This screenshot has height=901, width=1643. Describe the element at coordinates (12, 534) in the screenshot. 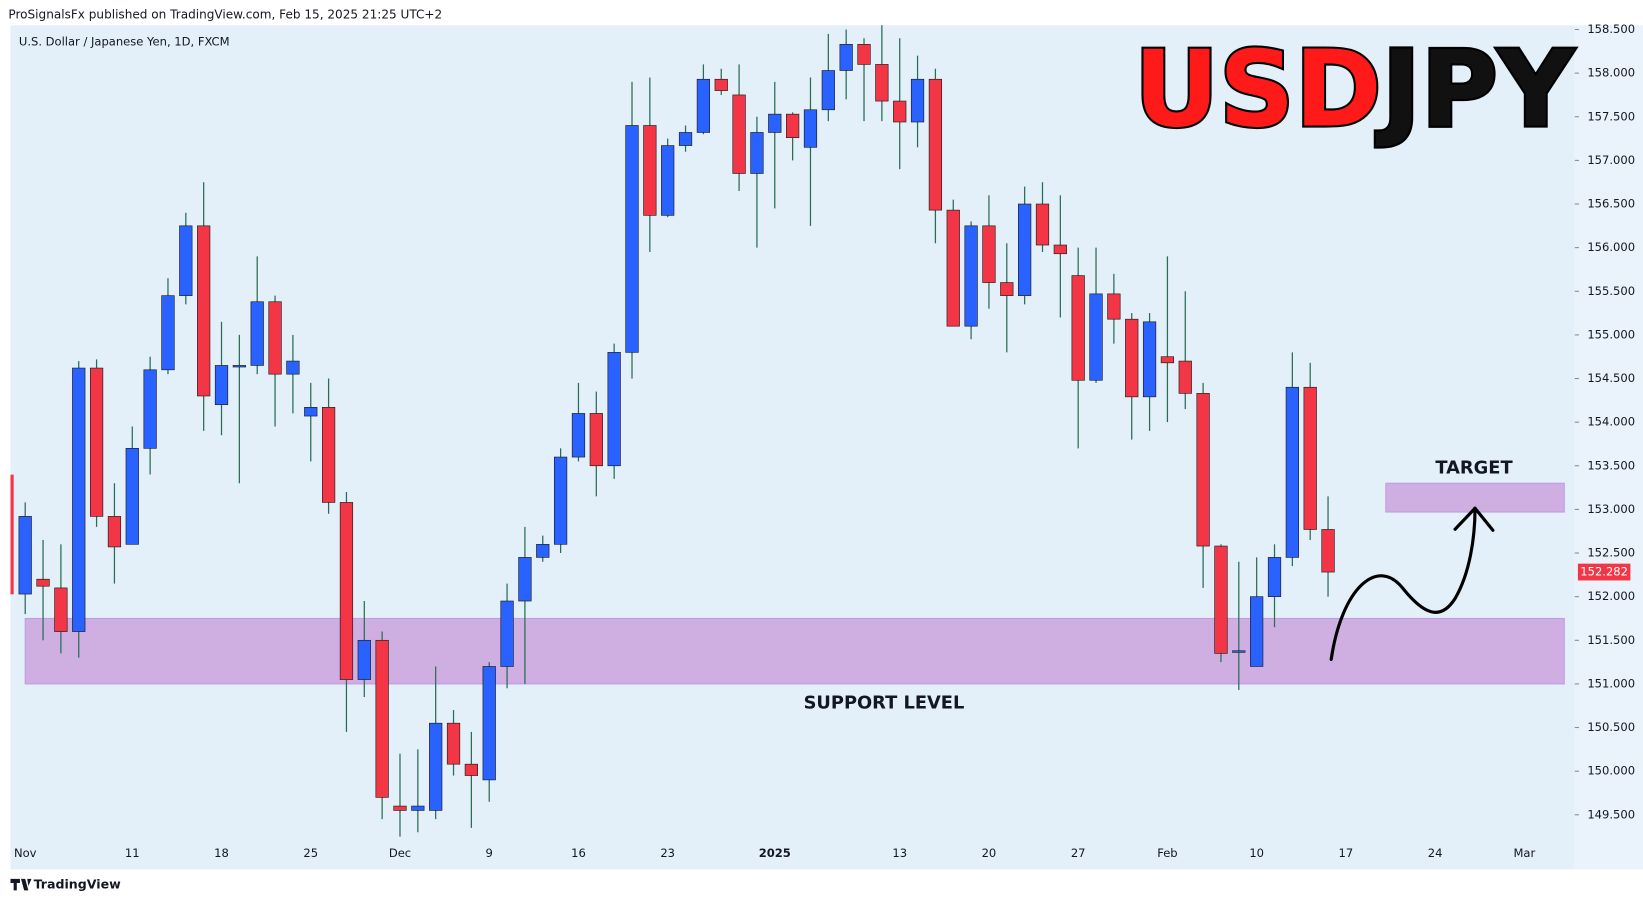

I see `partial-candle` at that location.